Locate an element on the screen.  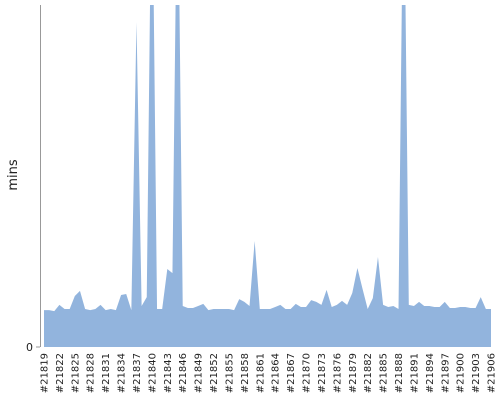
x-tick-label: #21870 is located at coordinates (307, 373).